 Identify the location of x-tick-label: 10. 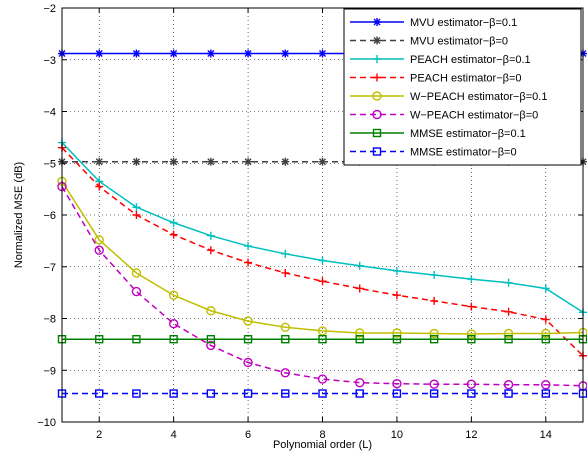
(397, 435).